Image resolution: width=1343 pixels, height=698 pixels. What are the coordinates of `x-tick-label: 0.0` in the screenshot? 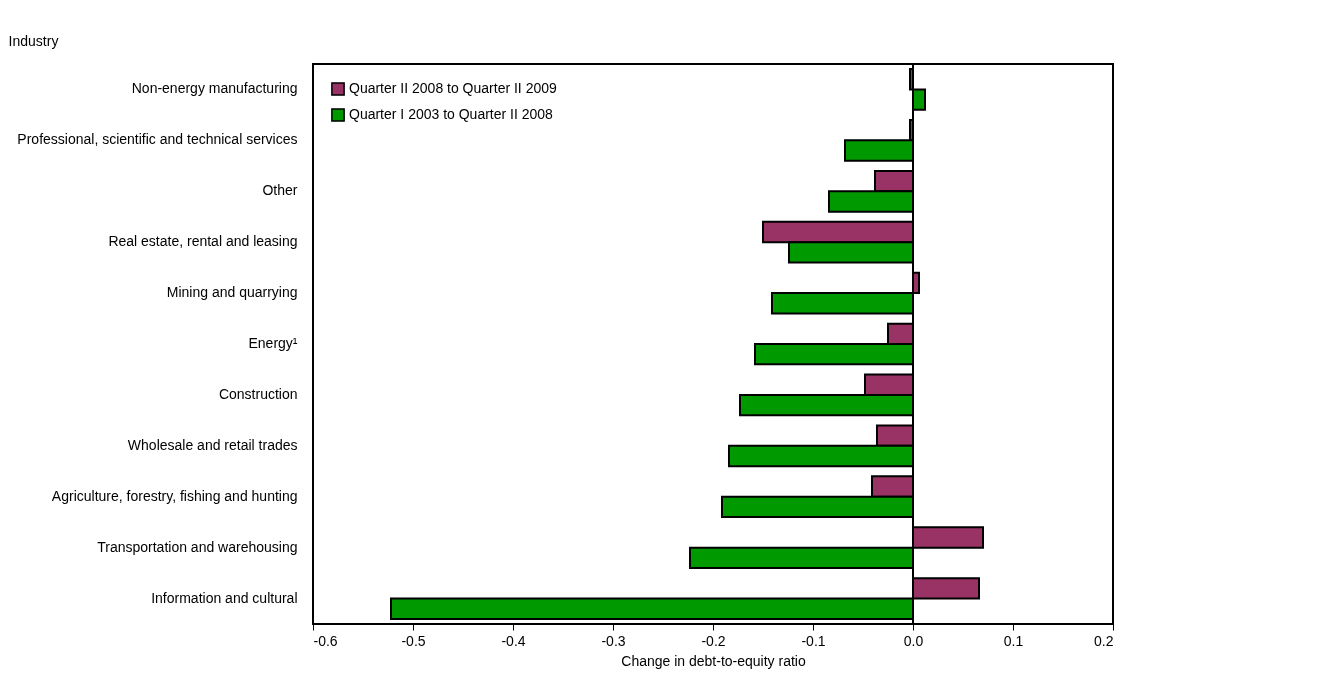 It's located at (913, 640).